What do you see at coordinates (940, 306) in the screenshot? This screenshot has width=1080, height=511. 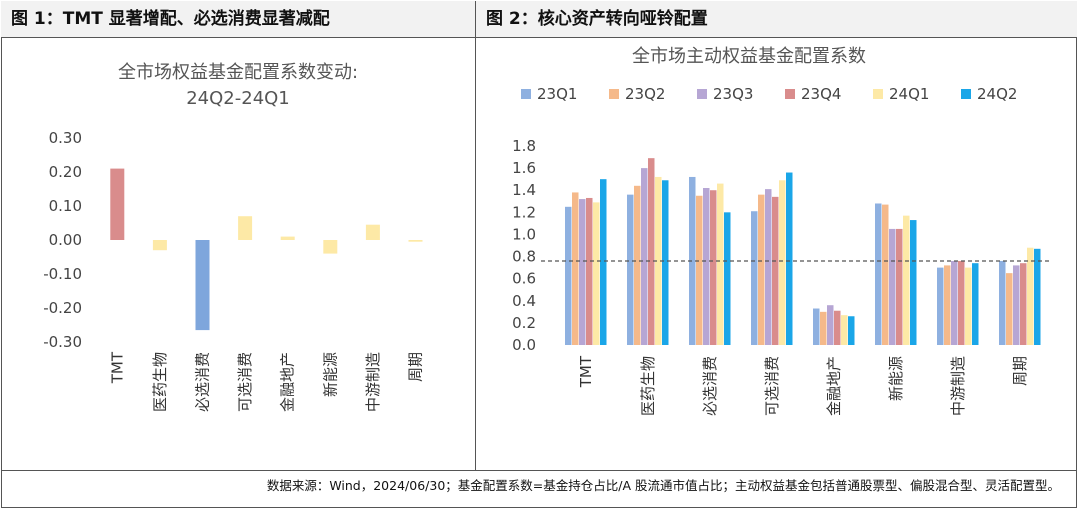 I see `bar-23Q1-中游制造` at bounding box center [940, 306].